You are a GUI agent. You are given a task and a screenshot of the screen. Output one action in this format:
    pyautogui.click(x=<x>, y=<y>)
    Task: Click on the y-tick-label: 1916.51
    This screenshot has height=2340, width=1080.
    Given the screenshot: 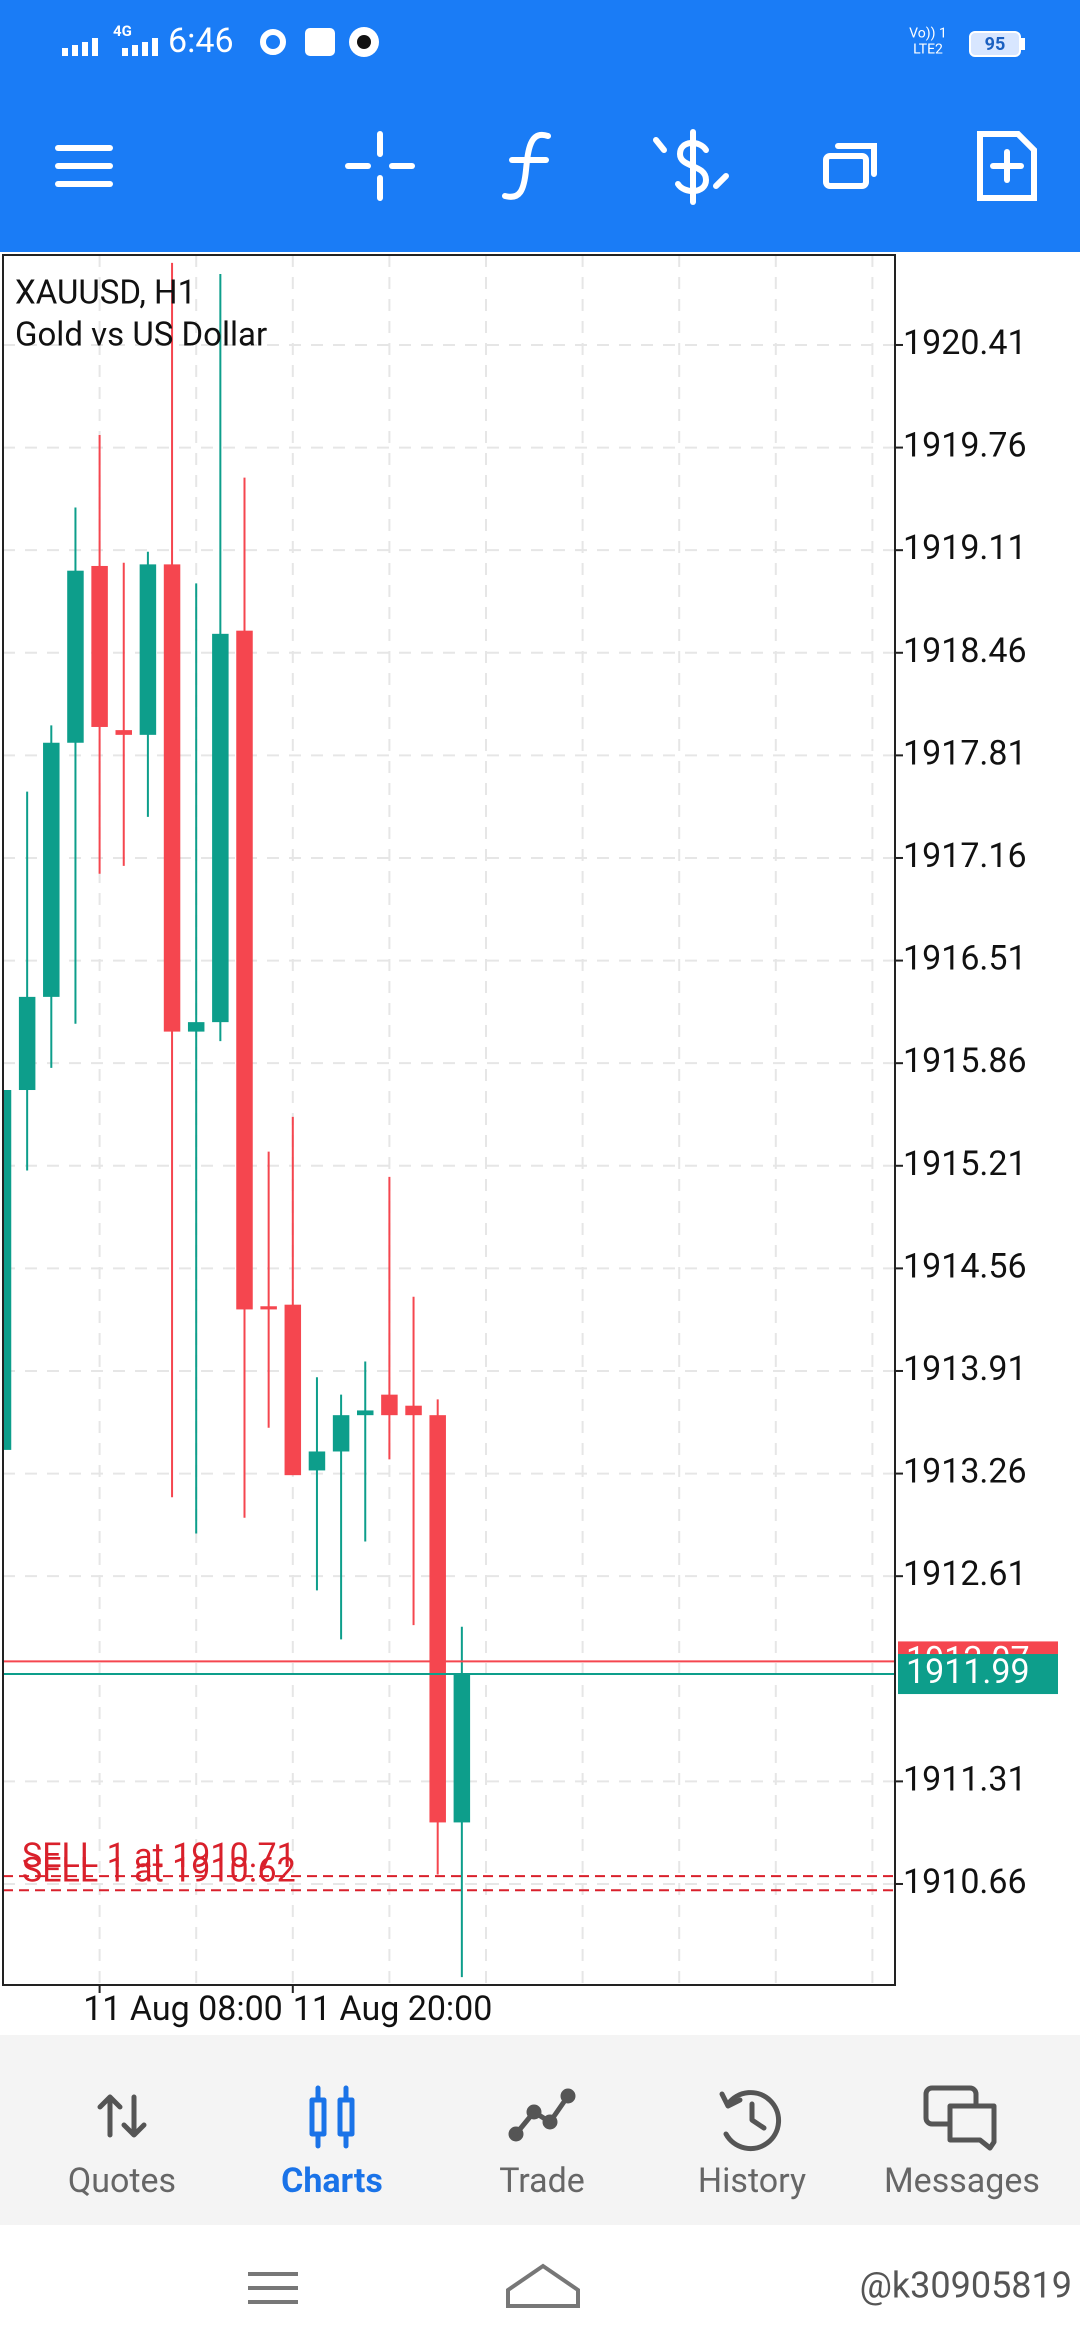 What is the action you would take?
    pyautogui.click(x=965, y=959)
    